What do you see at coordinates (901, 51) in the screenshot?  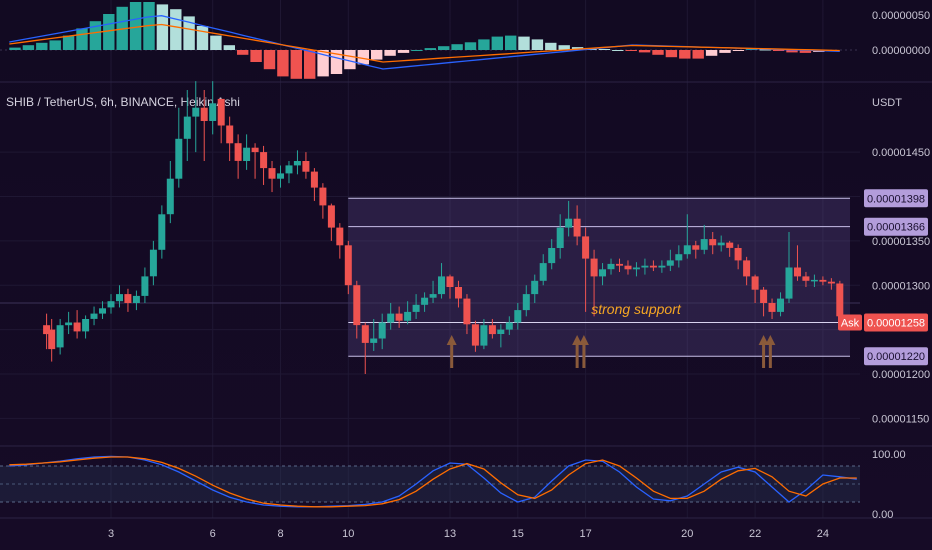 I see `macd-tick-label: 0.00000000` at bounding box center [901, 51].